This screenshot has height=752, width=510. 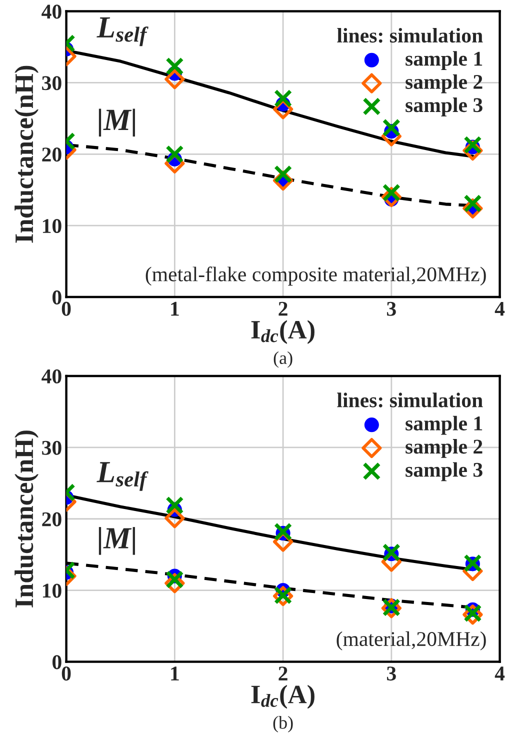 What do you see at coordinates (283, 724) in the screenshot?
I see `text: (b)` at bounding box center [283, 724].